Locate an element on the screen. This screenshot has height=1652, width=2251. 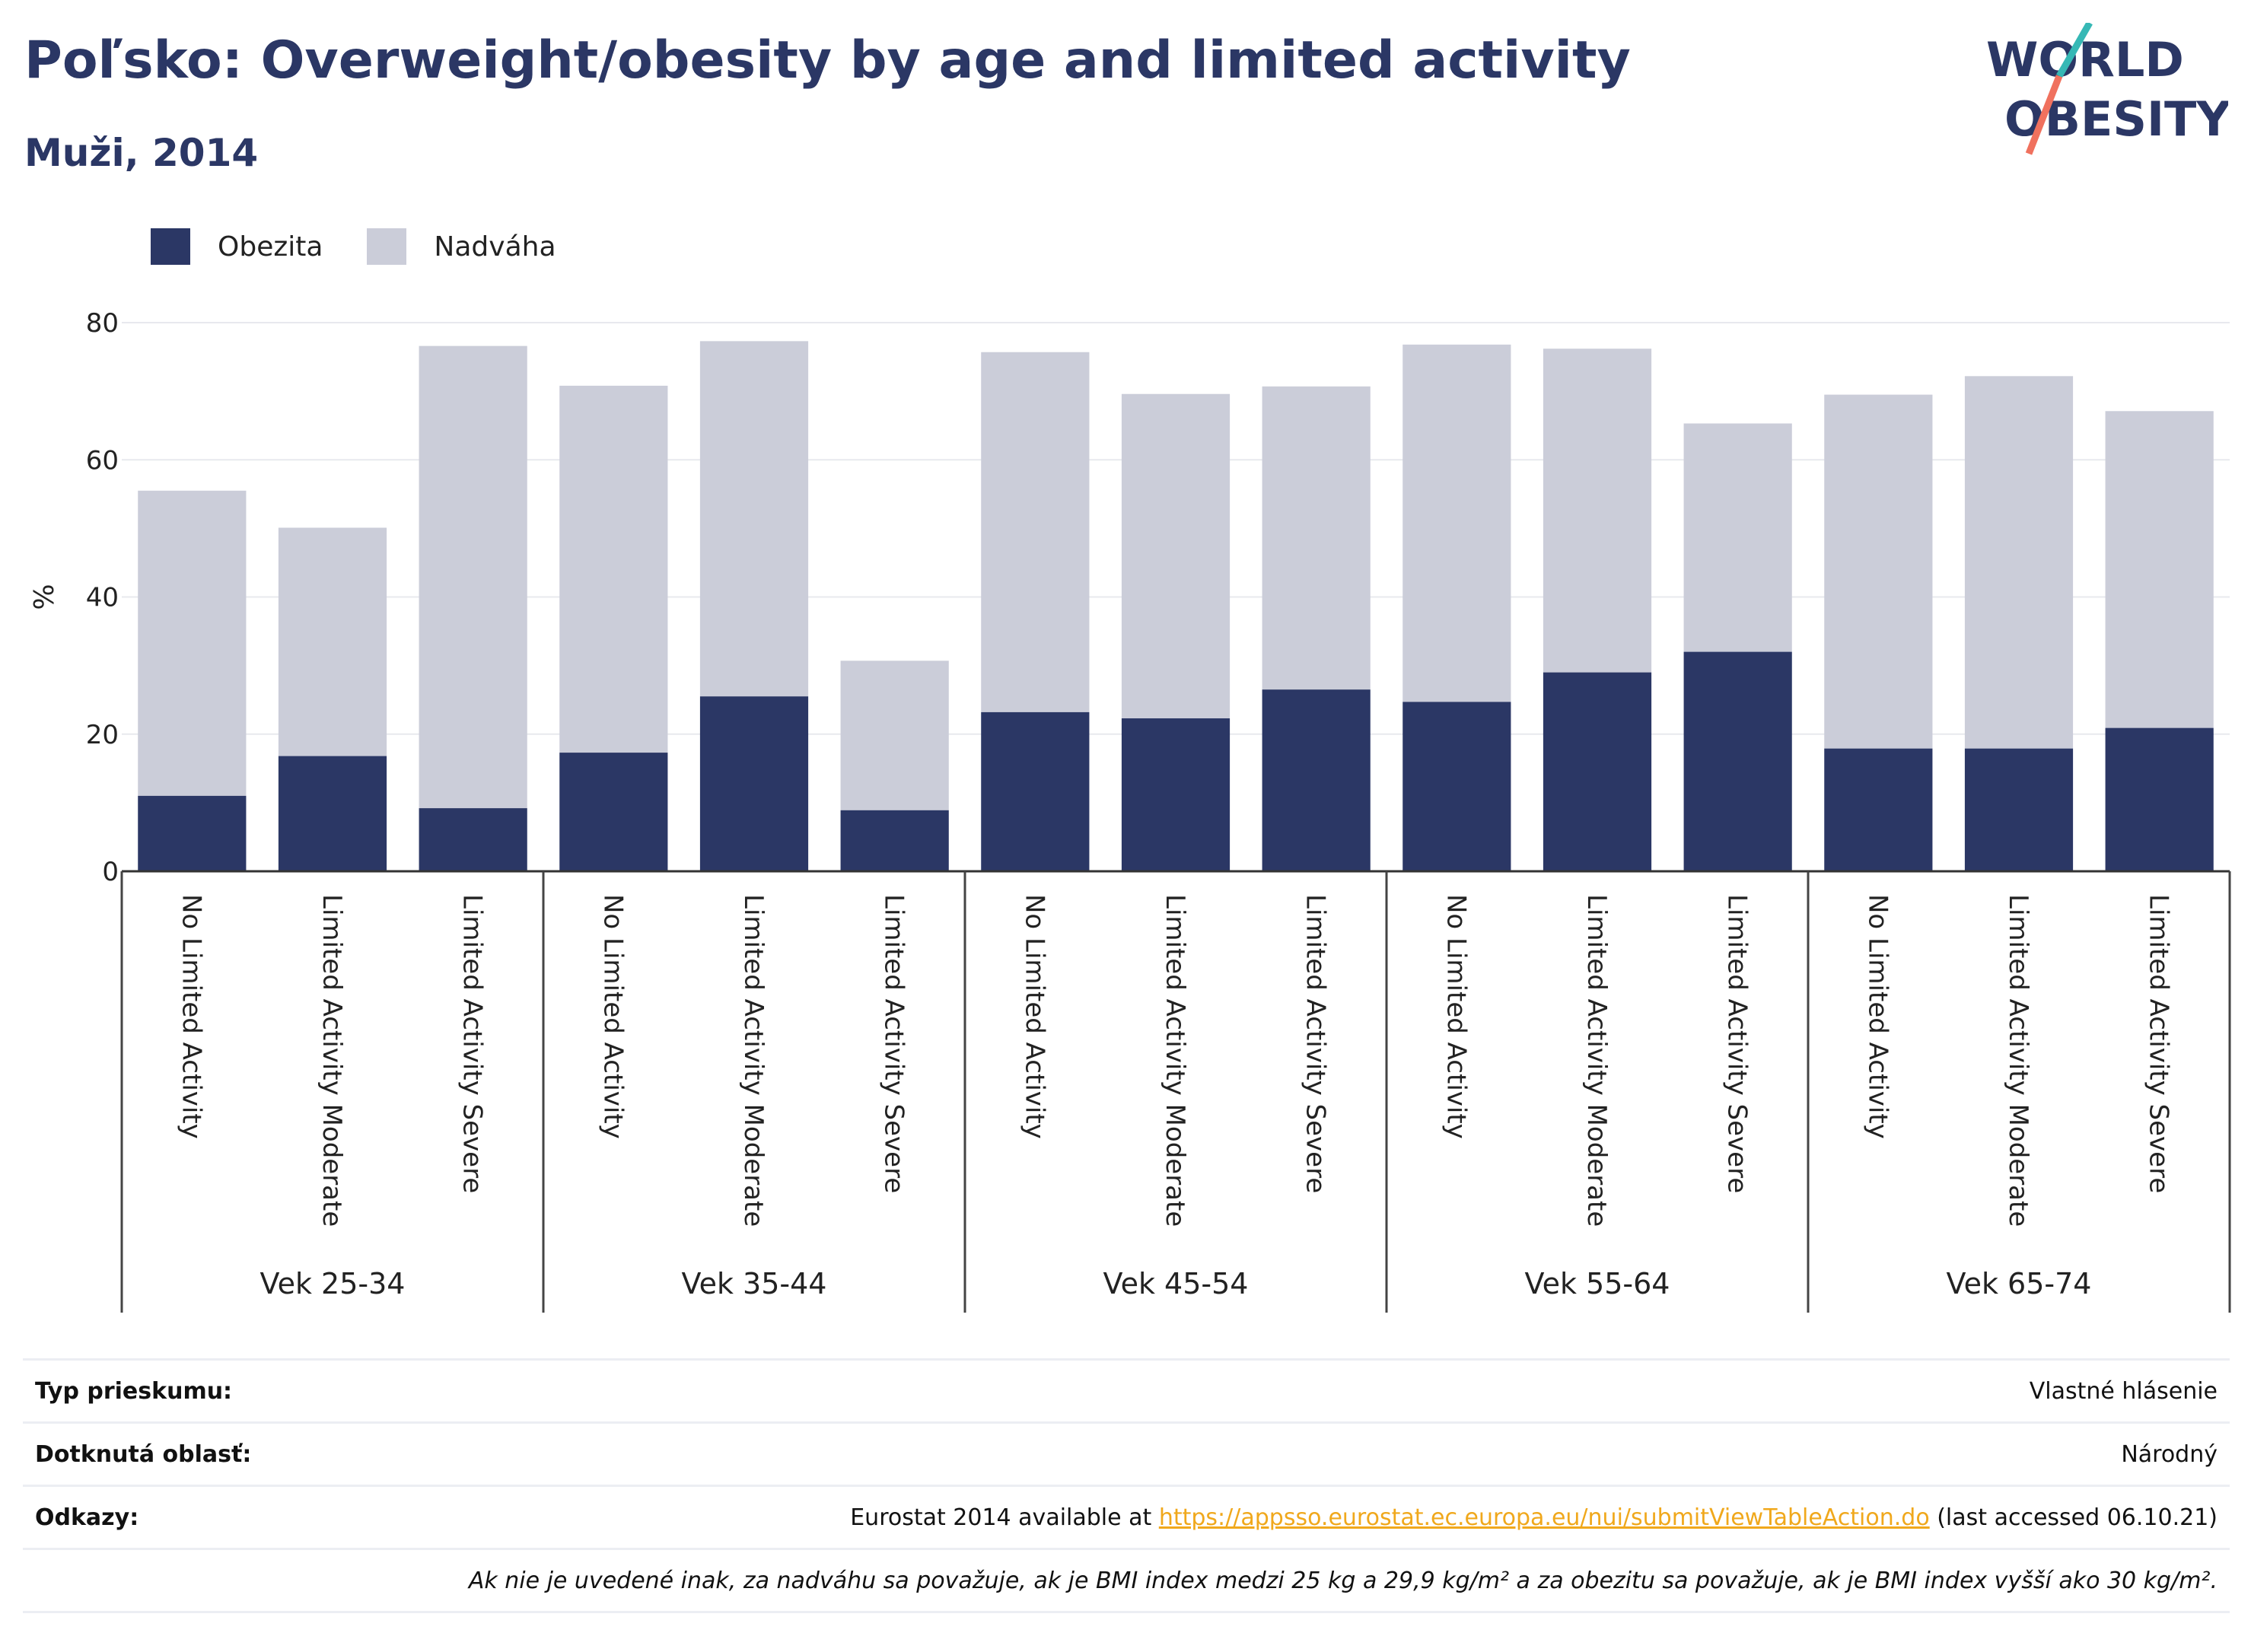
x-group-label: Vek 55-64 is located at coordinates (1597, 1283).